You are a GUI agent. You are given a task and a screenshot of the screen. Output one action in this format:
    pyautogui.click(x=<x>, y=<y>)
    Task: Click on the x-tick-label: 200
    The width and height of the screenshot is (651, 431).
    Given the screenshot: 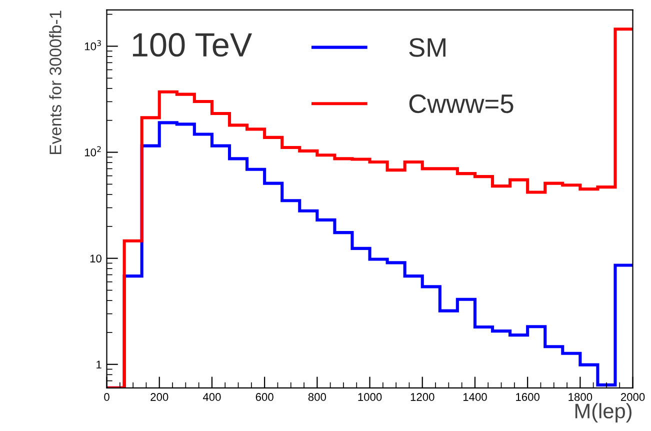 What is the action you would take?
    pyautogui.click(x=159, y=397)
    